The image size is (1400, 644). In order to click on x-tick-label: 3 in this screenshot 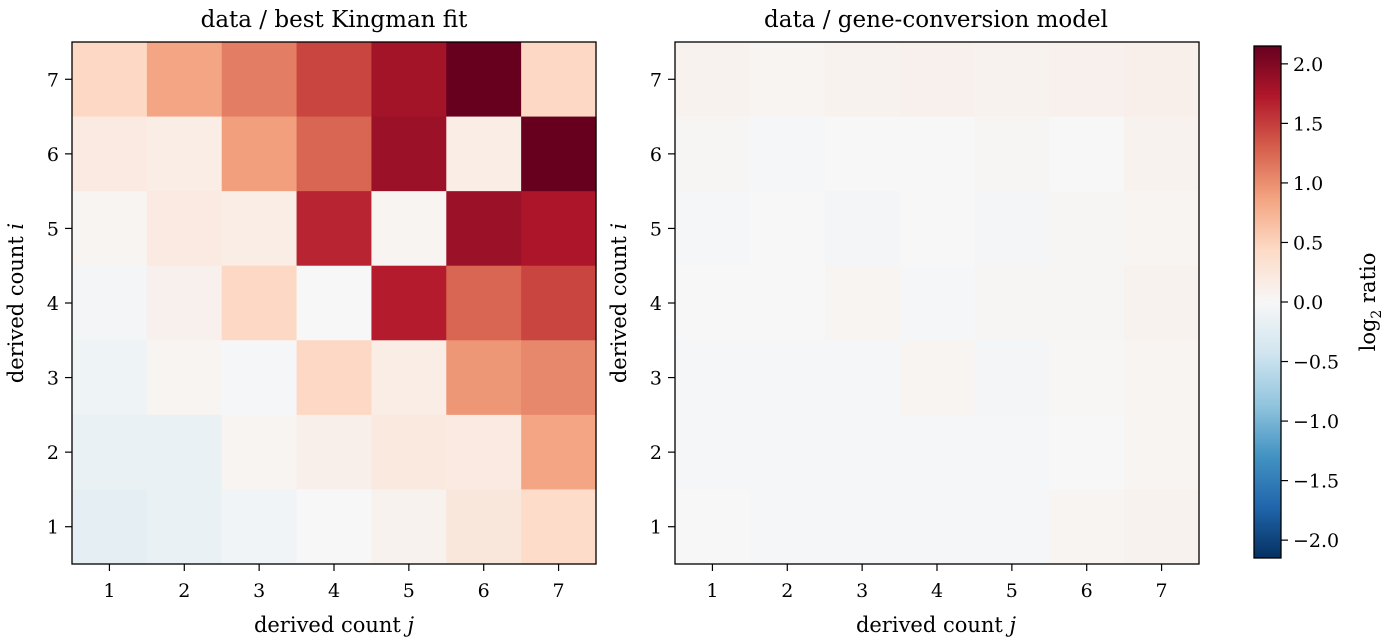, I will do `click(259, 591)`.